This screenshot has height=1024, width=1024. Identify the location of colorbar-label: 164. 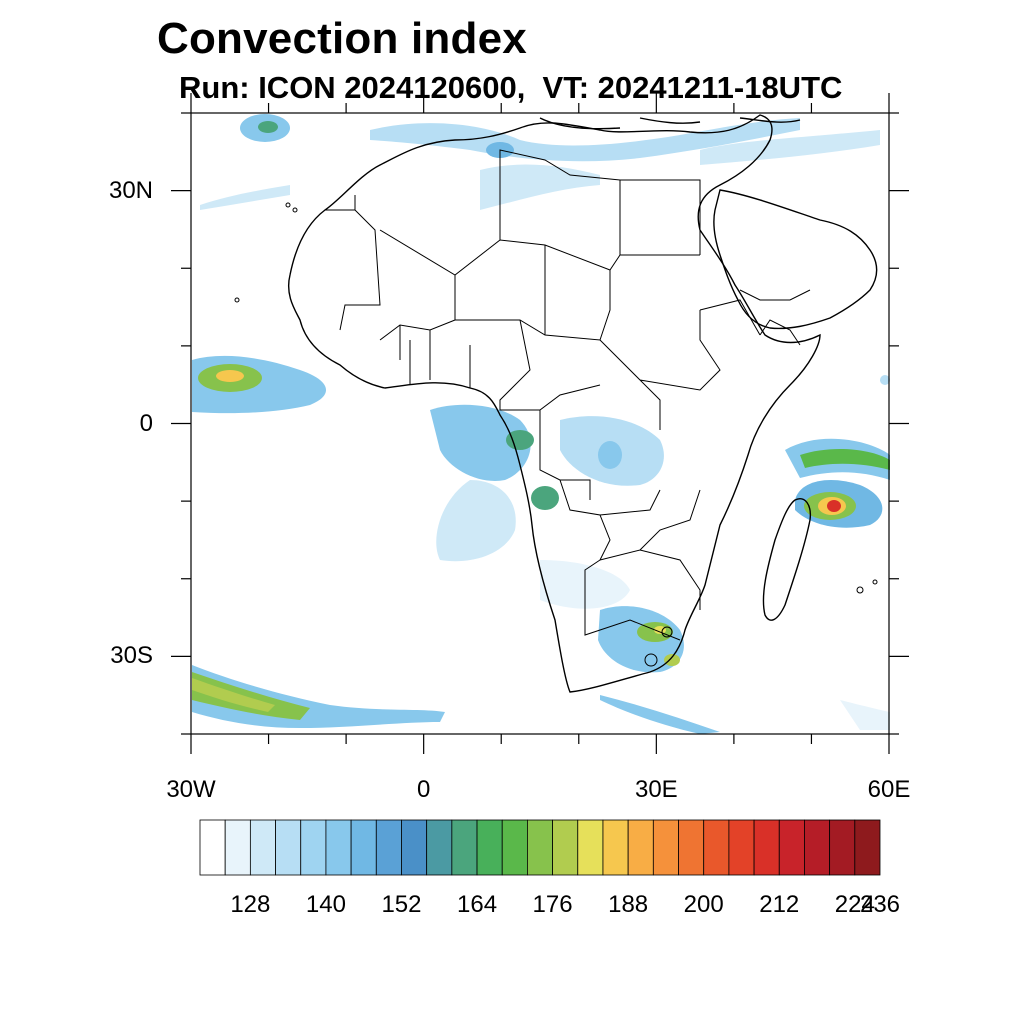
(477, 904).